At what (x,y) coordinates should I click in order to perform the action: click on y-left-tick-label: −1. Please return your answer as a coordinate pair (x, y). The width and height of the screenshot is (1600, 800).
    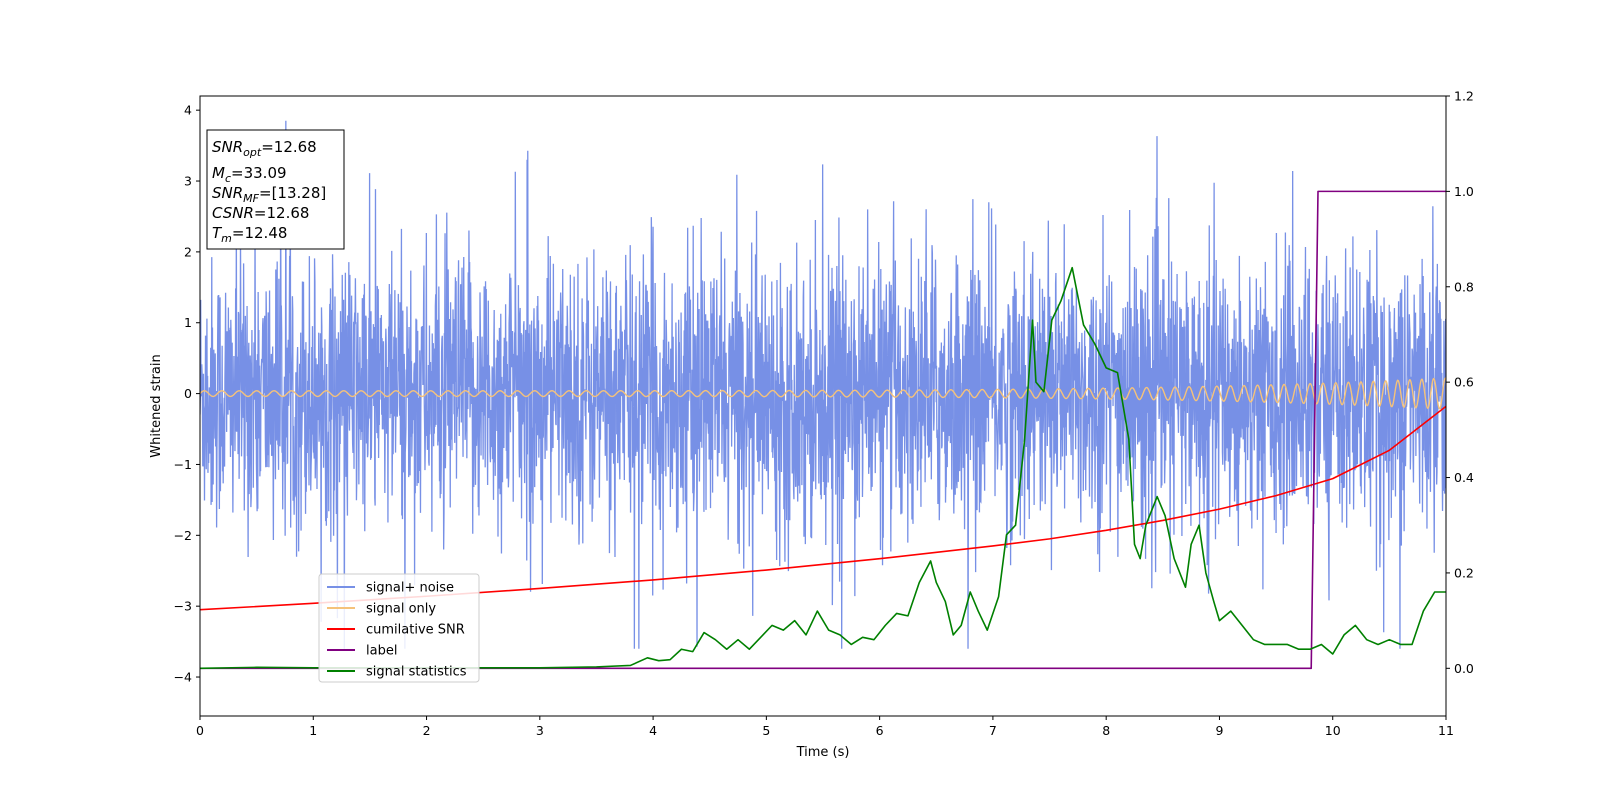
    Looking at the image, I should click on (183, 464).